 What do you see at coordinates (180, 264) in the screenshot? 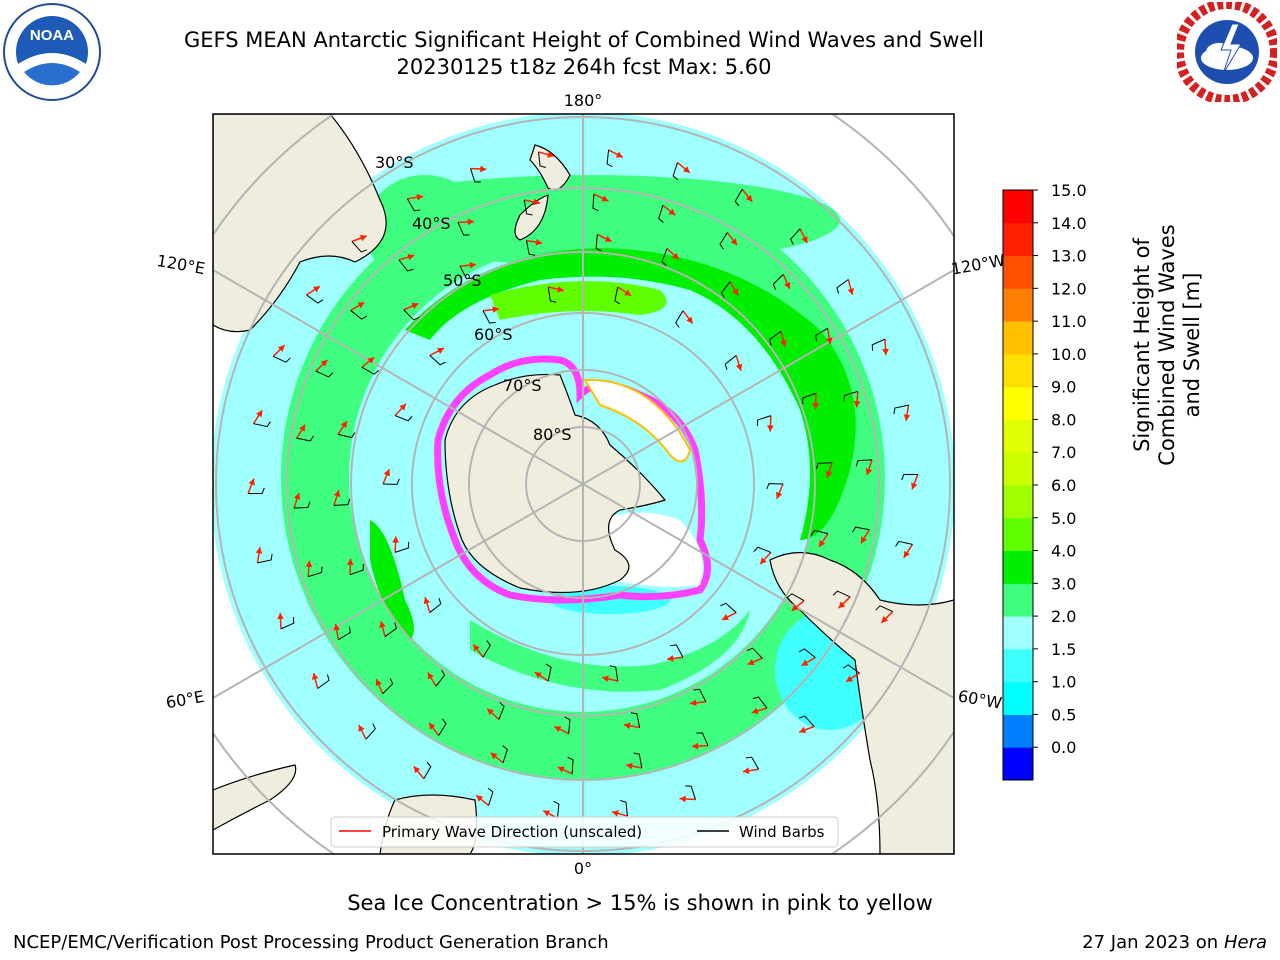
I see `lon-label-120e: 120°E` at bounding box center [180, 264].